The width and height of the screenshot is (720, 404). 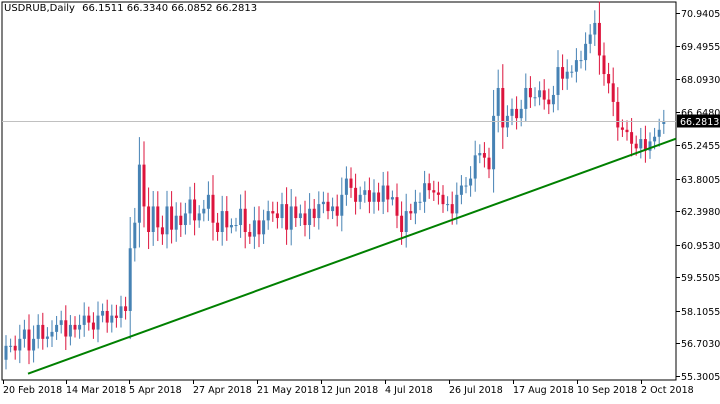 What do you see at coordinates (476, 390) in the screenshot?
I see `x-tick-label: 26 Jul 2018` at bounding box center [476, 390].